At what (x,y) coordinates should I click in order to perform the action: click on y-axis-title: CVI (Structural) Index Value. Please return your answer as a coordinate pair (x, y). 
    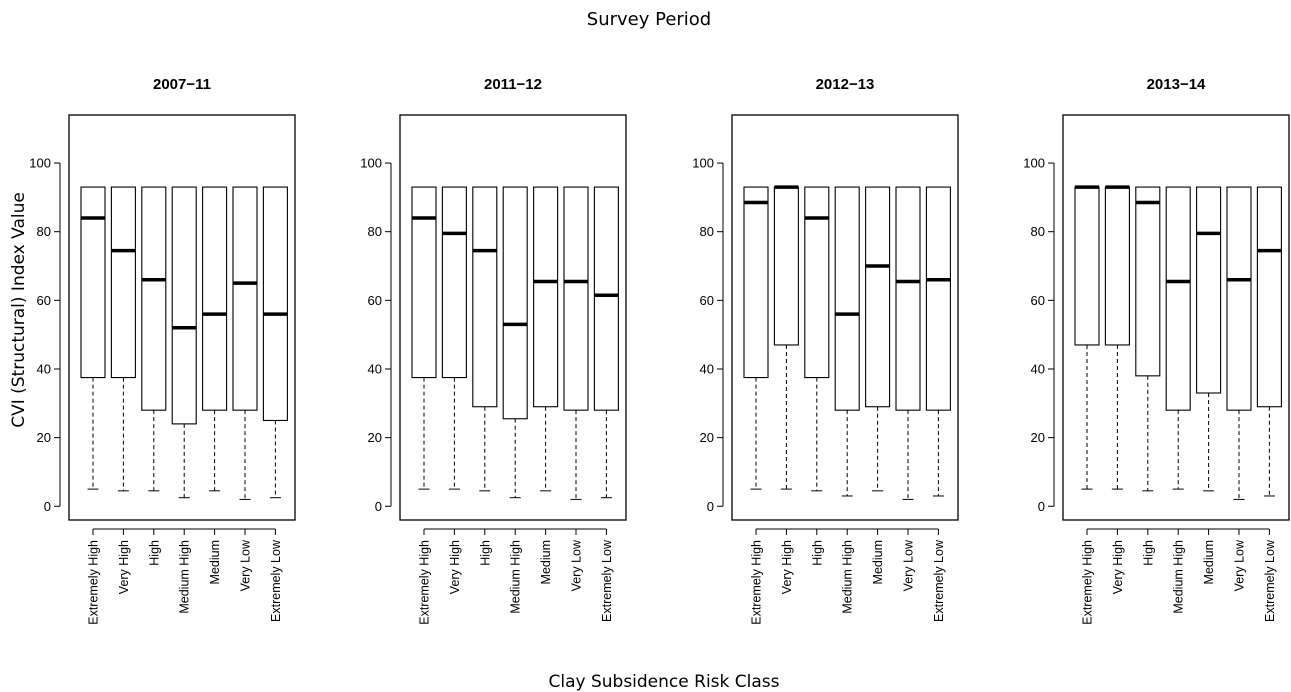
    Looking at the image, I should click on (19, 310).